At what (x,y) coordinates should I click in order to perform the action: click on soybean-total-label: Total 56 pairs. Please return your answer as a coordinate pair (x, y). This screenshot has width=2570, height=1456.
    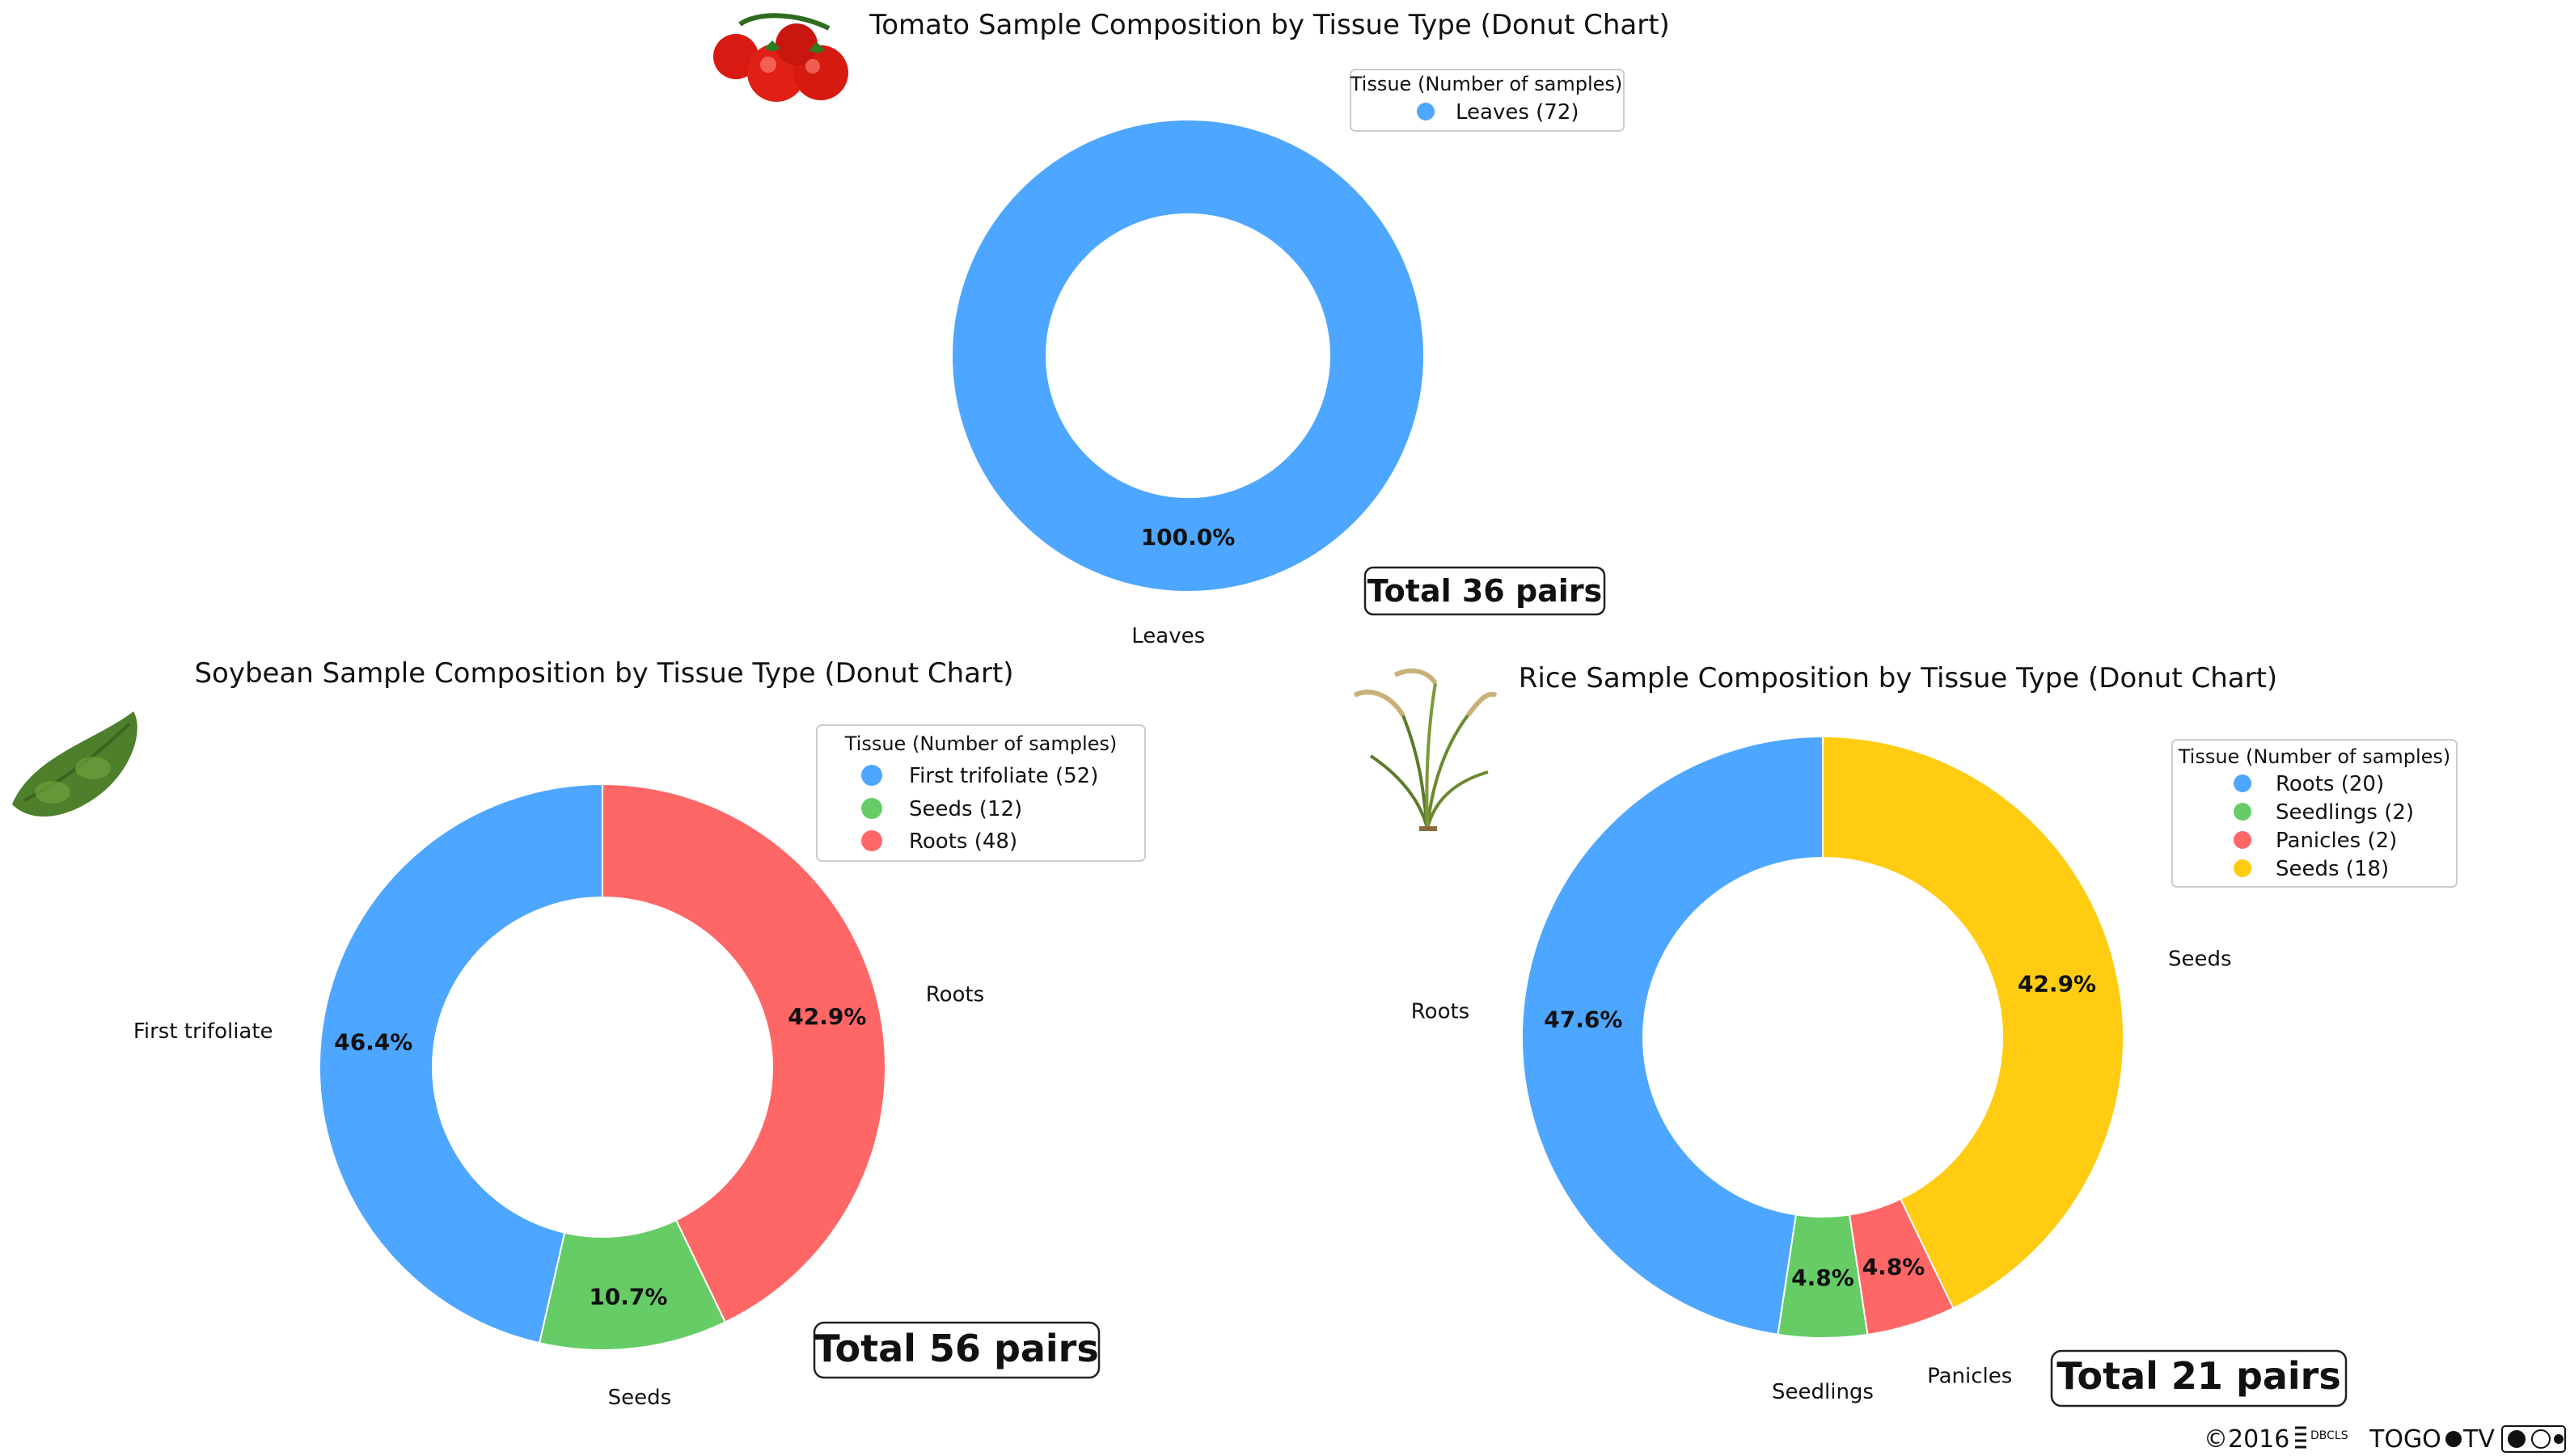
    Looking at the image, I should click on (957, 1348).